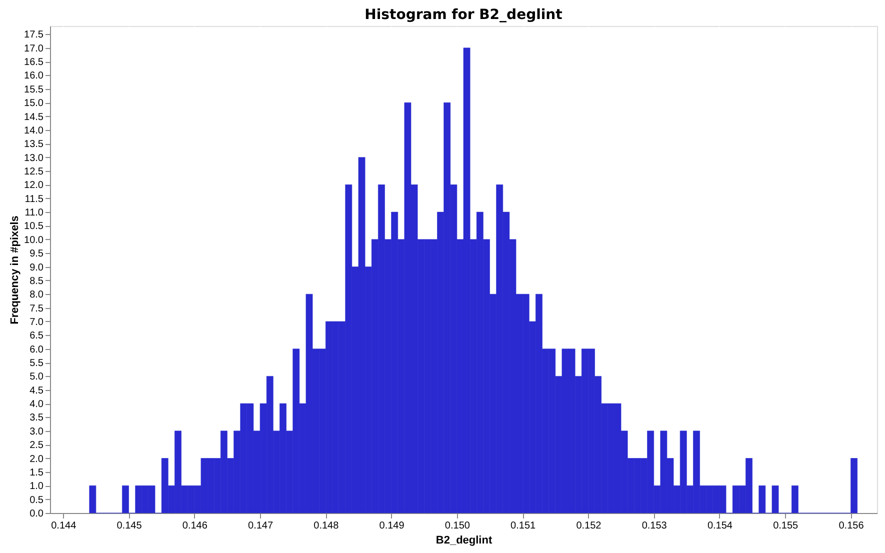  Describe the element at coordinates (34, 117) in the screenshot. I see `y-tick-label: 14.5` at that location.